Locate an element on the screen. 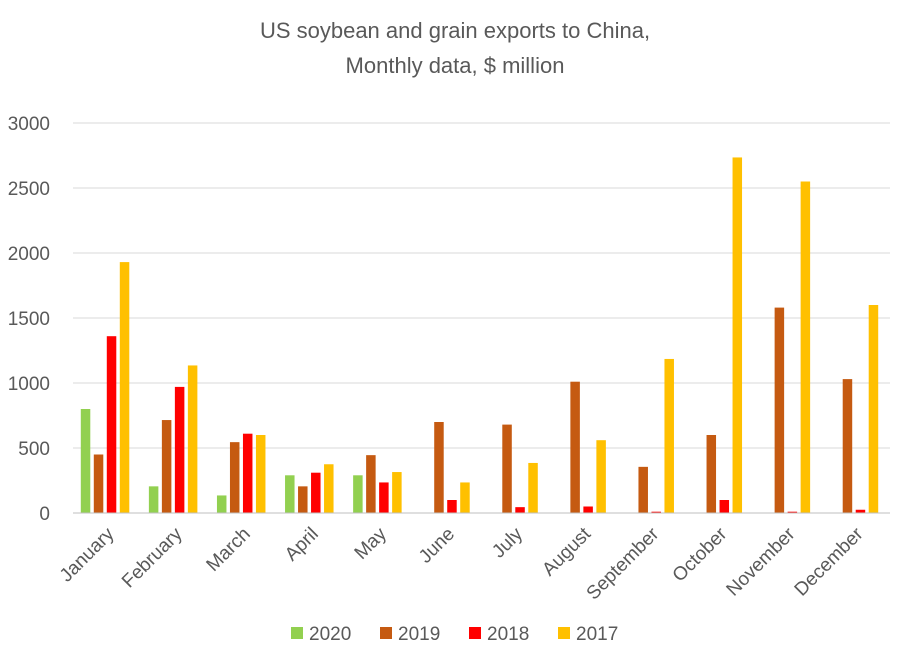 This screenshot has height=661, width=910. bar-2018-june is located at coordinates (452, 506).